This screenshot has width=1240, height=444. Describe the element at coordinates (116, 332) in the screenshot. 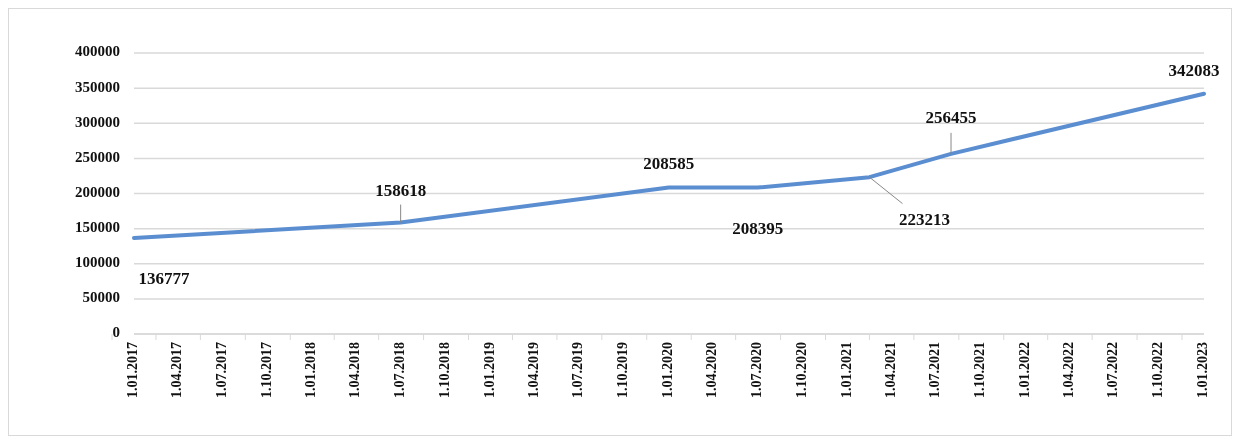

I see `y-tick-label: 0` at that location.